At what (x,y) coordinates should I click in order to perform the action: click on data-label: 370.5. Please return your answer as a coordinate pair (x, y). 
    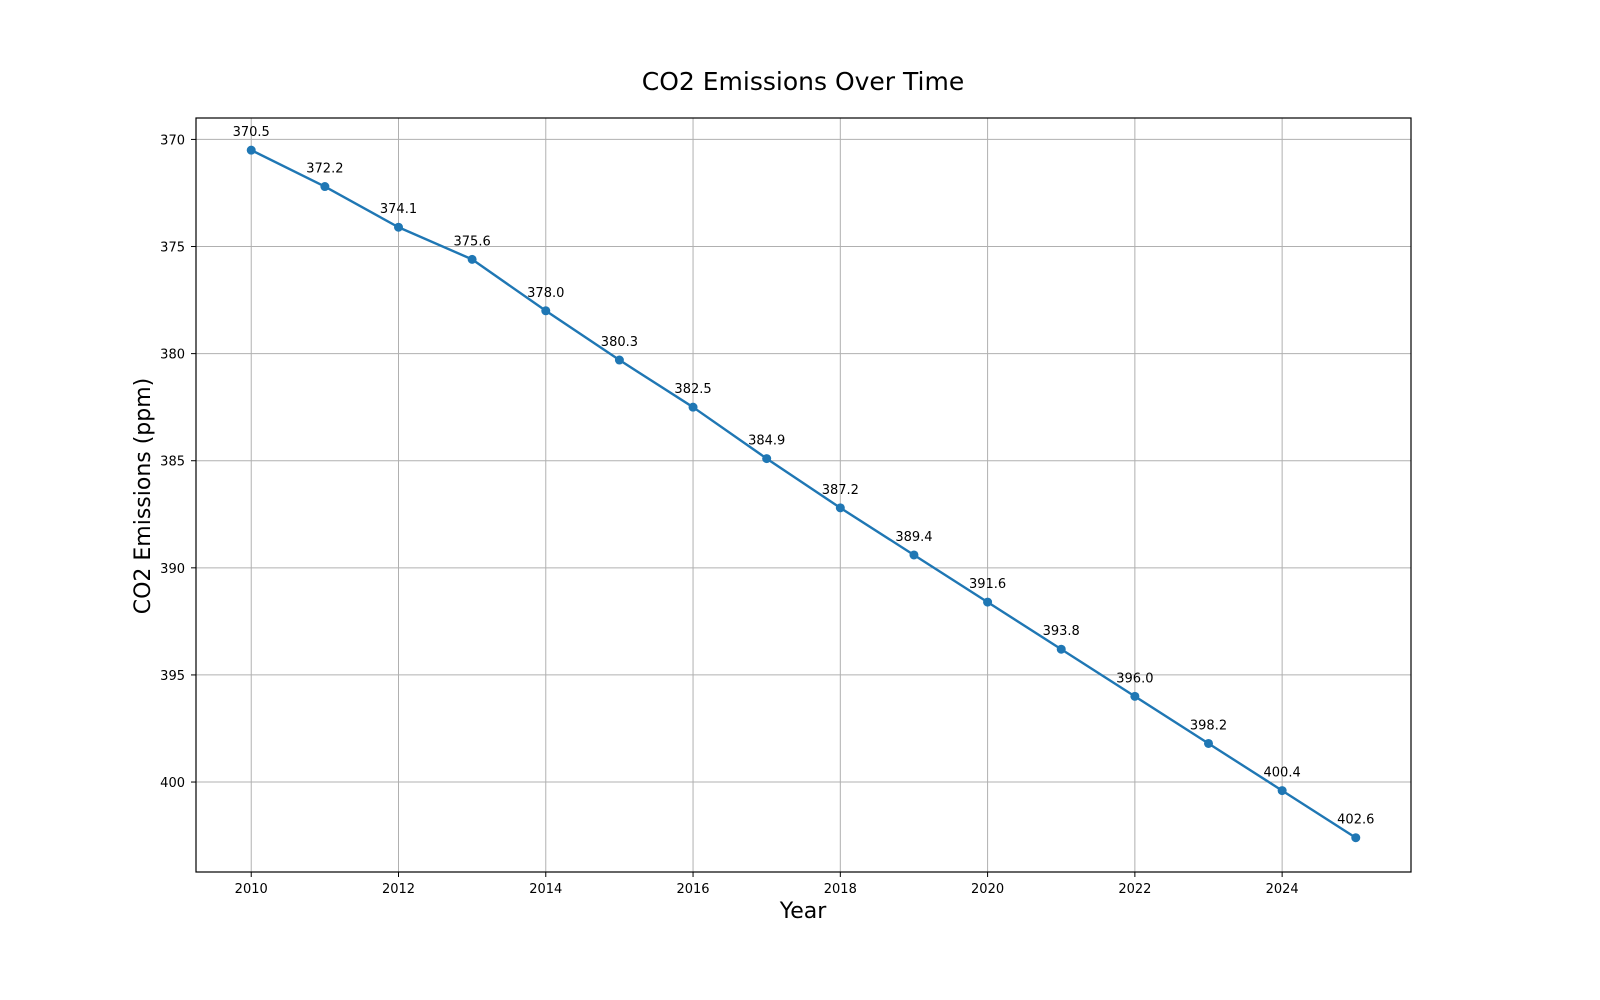
    Looking at the image, I should click on (251, 132).